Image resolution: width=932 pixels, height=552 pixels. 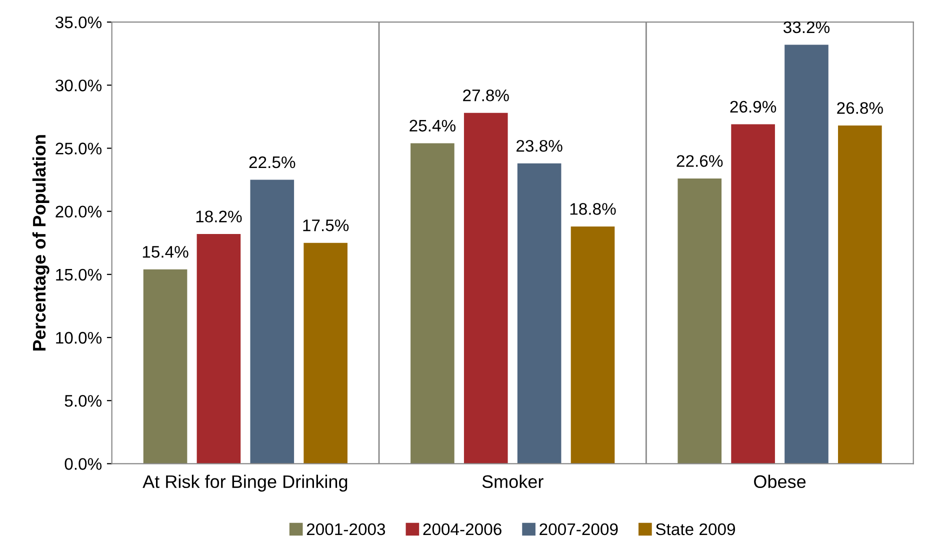 I want to click on legend-label: 2001-2003, so click(x=346, y=529).